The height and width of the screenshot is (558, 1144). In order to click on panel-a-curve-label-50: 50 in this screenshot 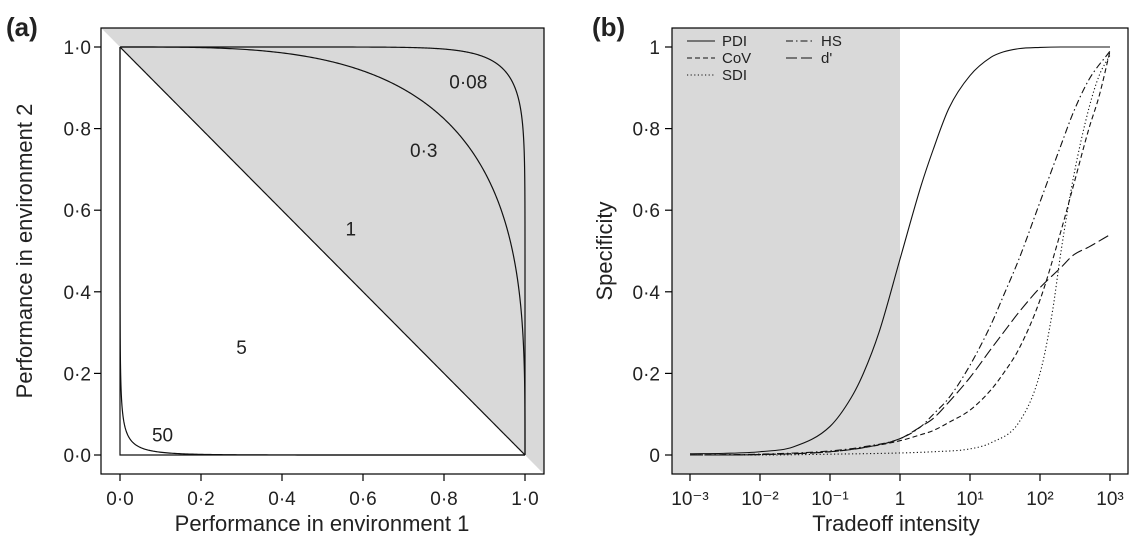, I will do `click(162, 436)`.